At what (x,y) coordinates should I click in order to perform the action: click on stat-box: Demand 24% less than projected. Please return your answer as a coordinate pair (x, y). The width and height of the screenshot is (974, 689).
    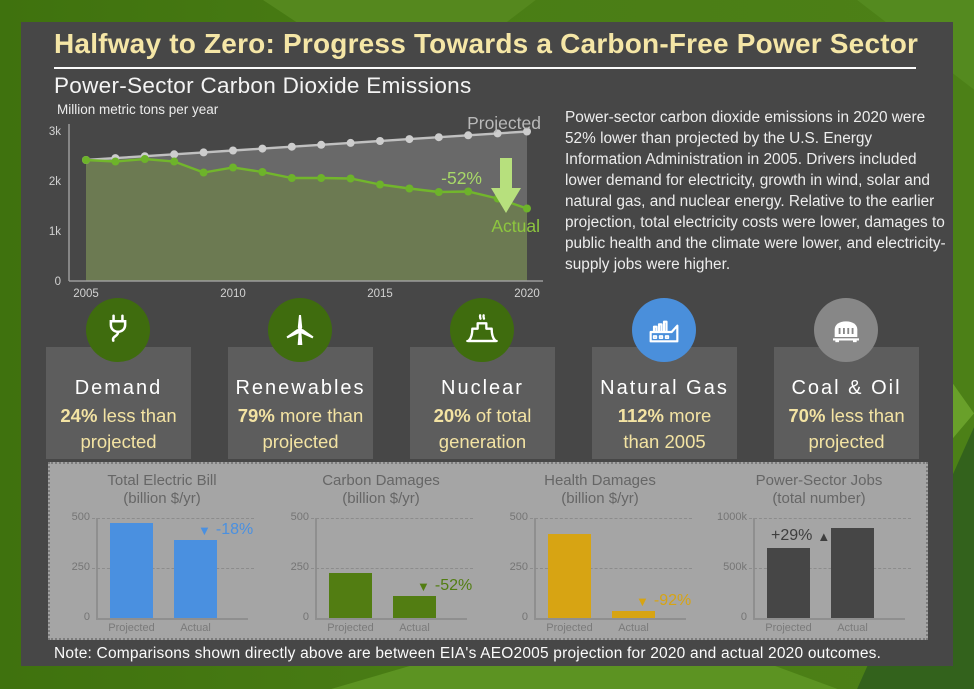
    Looking at the image, I should click on (118, 403).